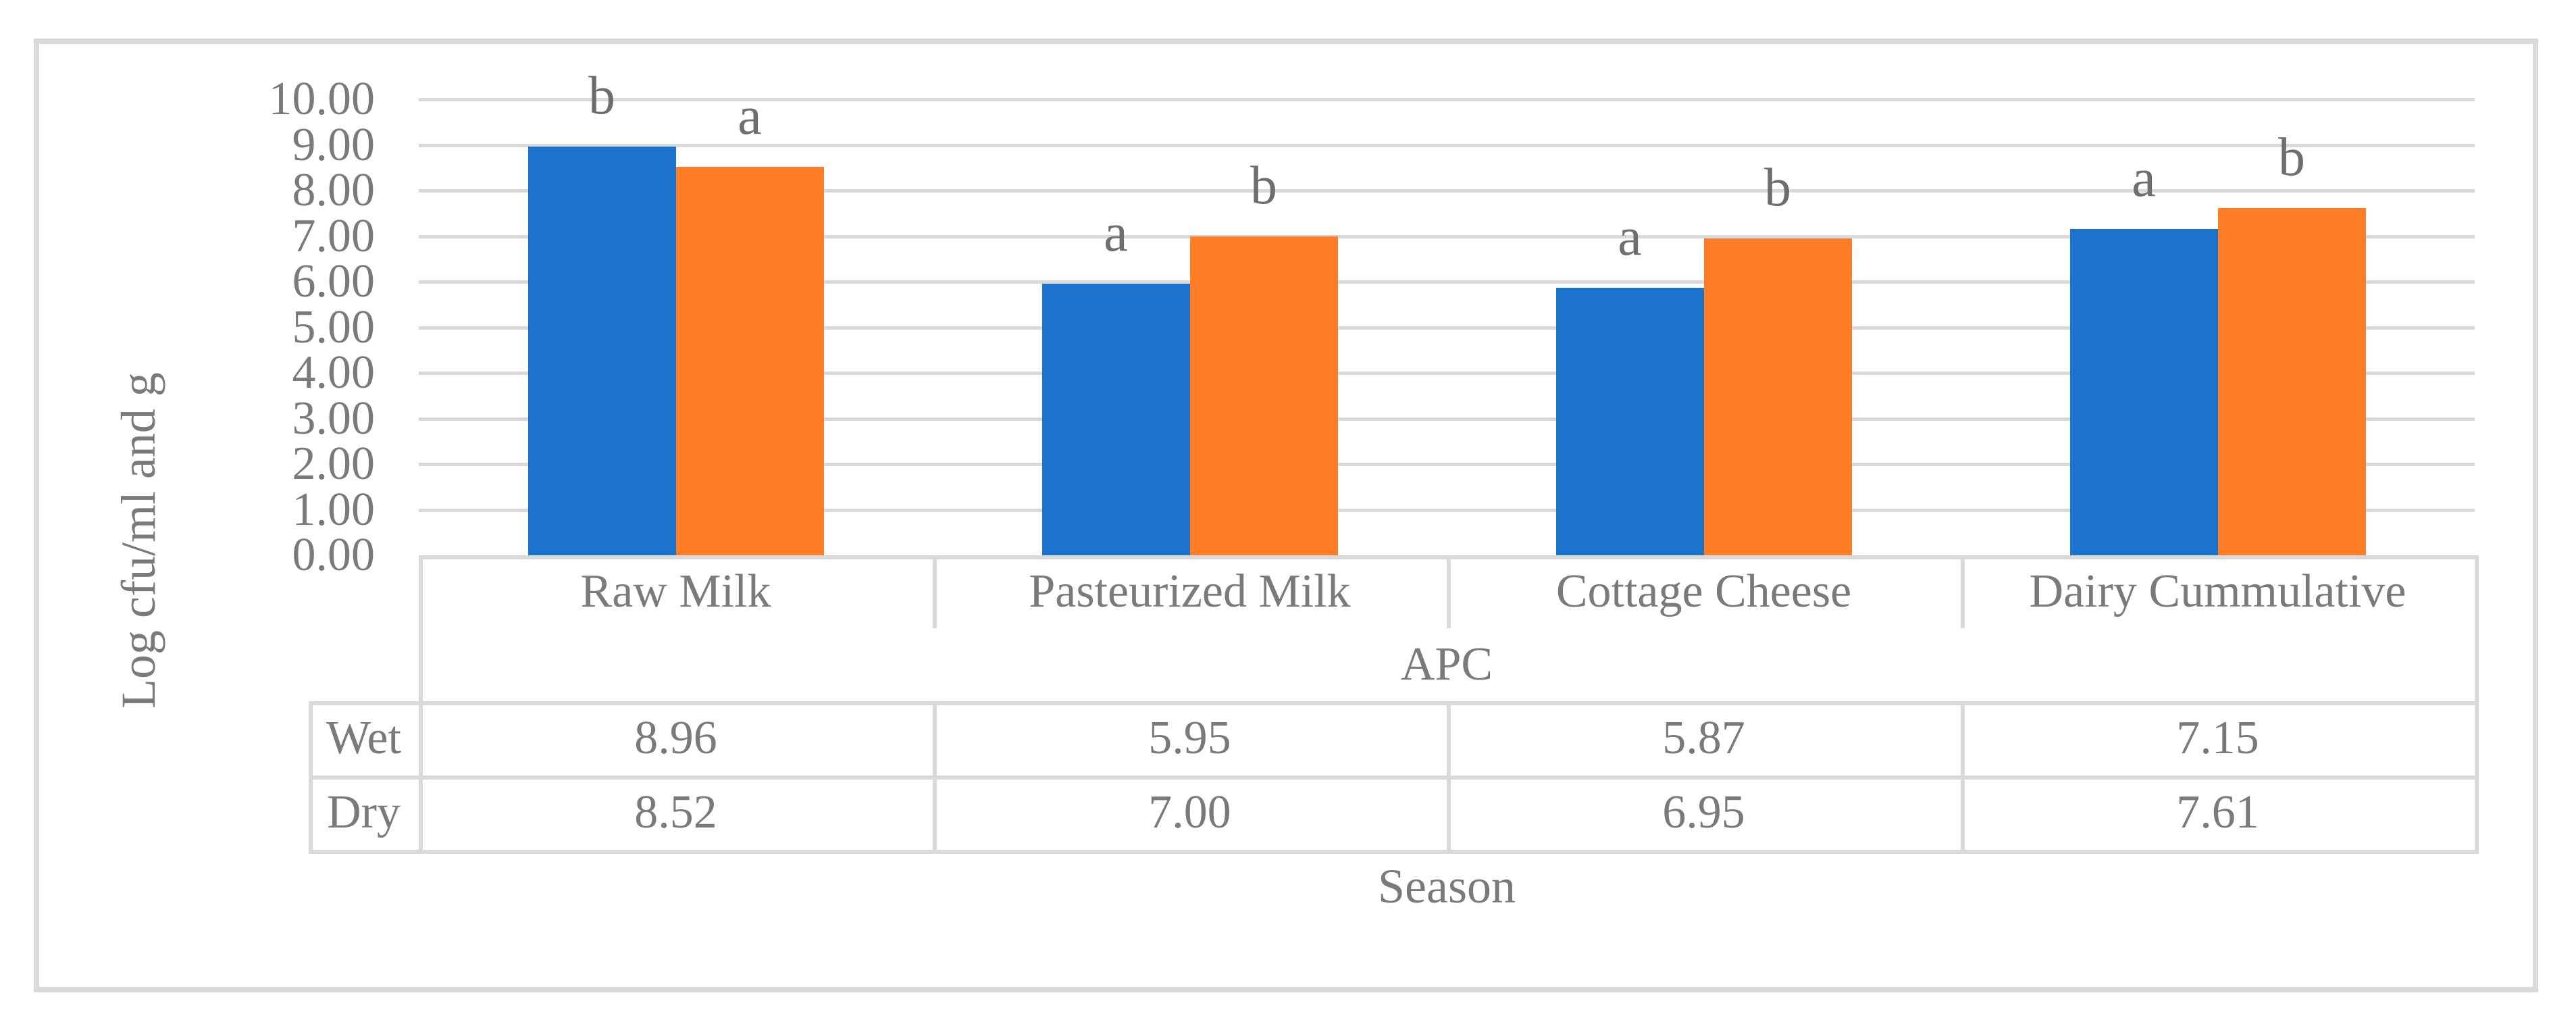 This screenshot has width=2576, height=1018. I want to click on significance-letter-wet-0: b, so click(601, 96).